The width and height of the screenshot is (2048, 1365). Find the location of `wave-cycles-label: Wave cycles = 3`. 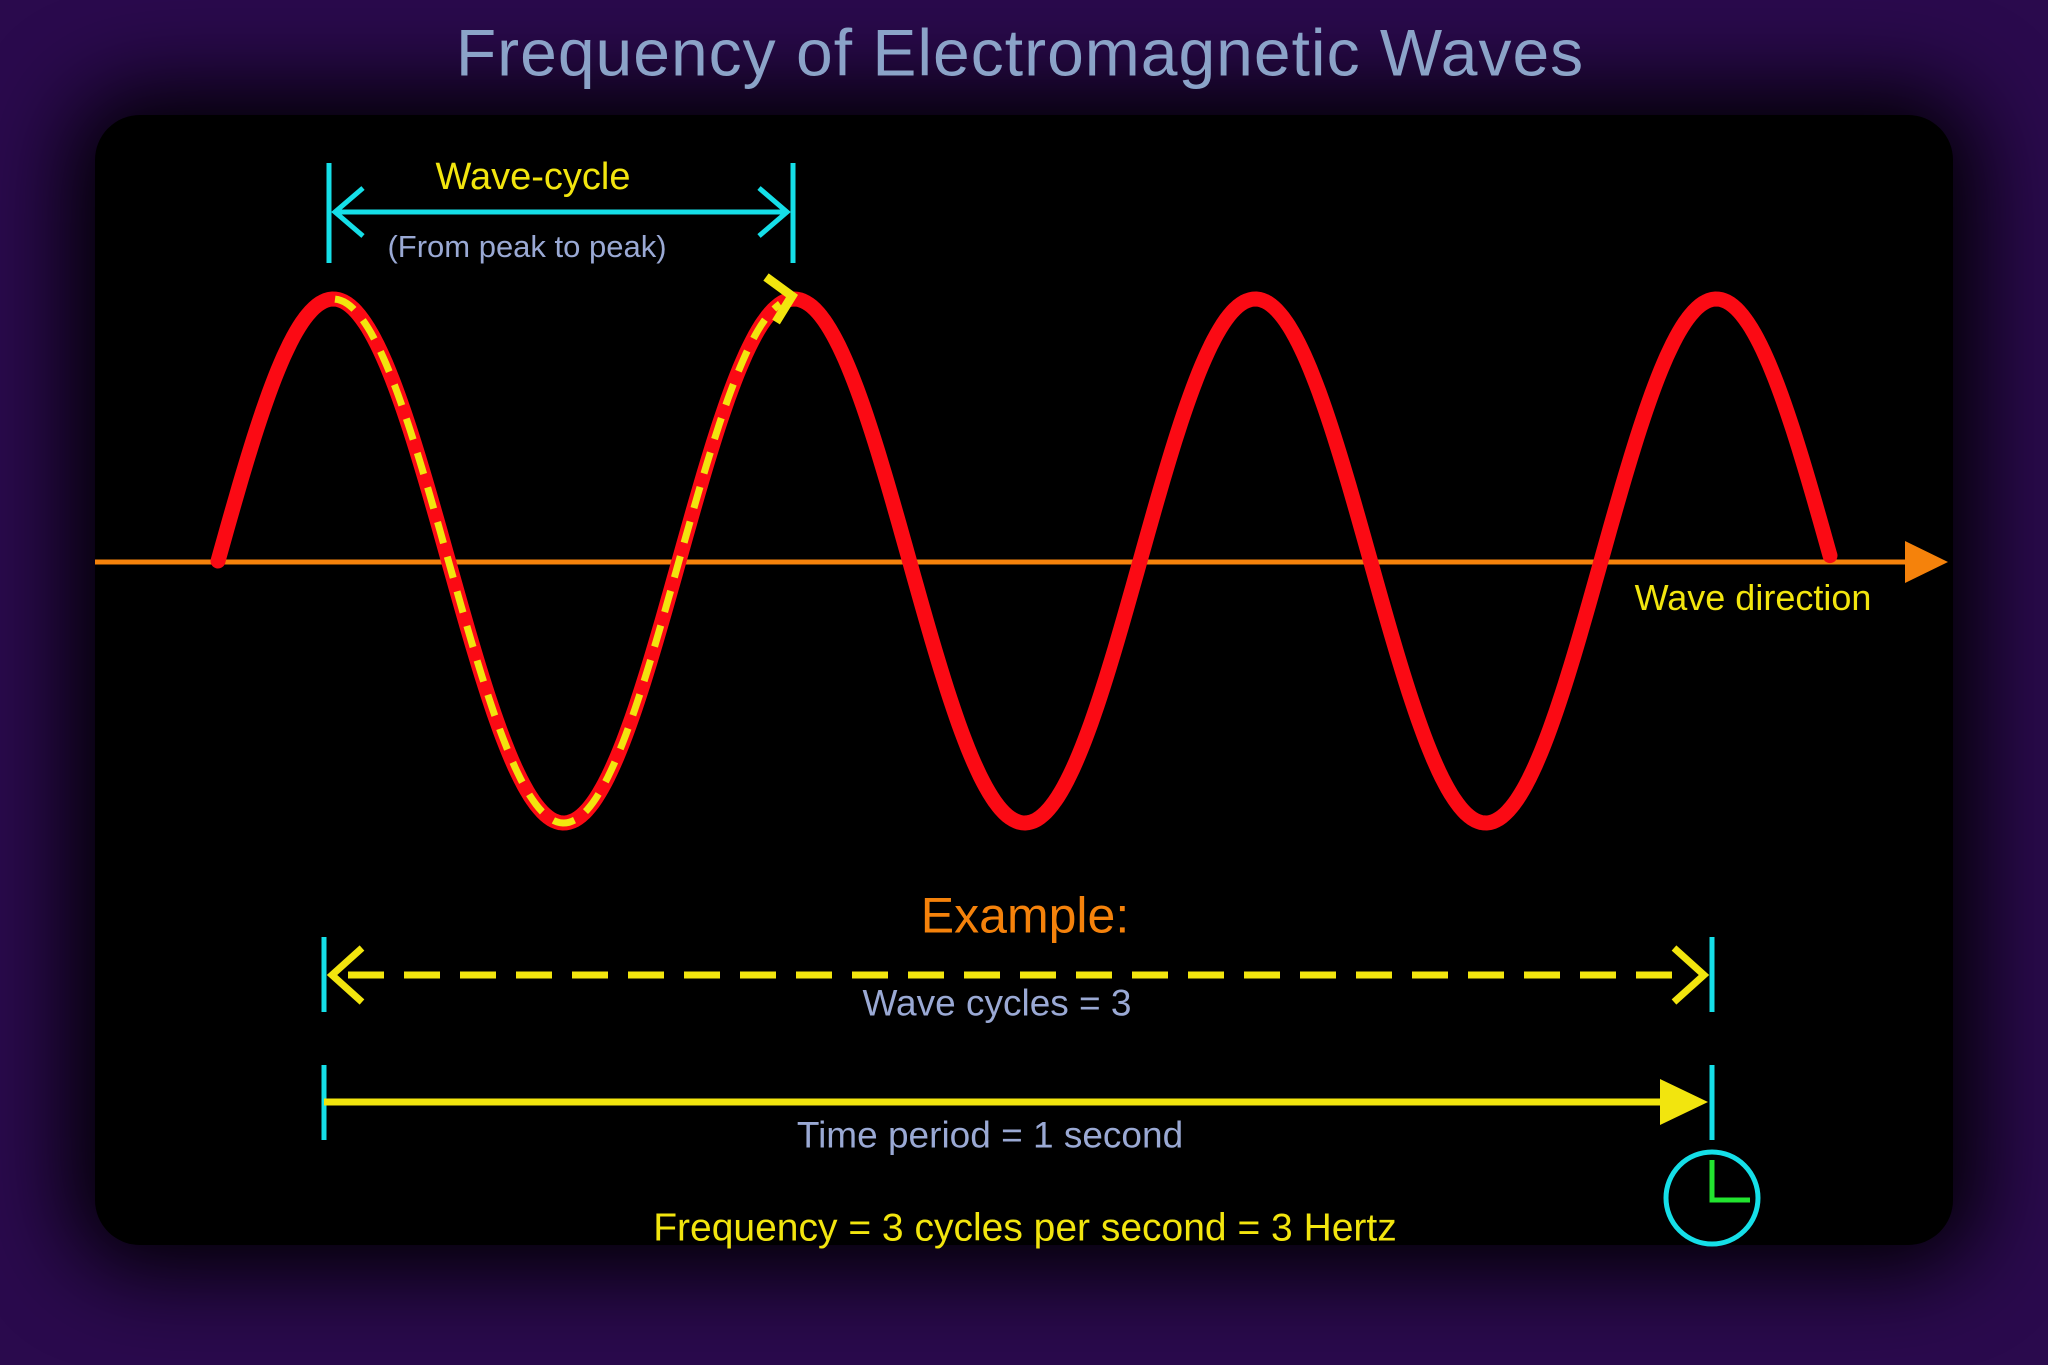

wave-cycles-label: Wave cycles = 3 is located at coordinates (997, 1003).